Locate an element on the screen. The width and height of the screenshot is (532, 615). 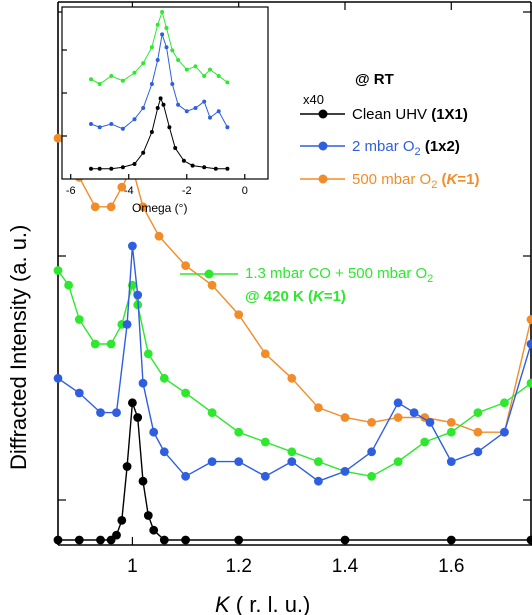
inset-x-tick-label: -2 is located at coordinates (187, 191).